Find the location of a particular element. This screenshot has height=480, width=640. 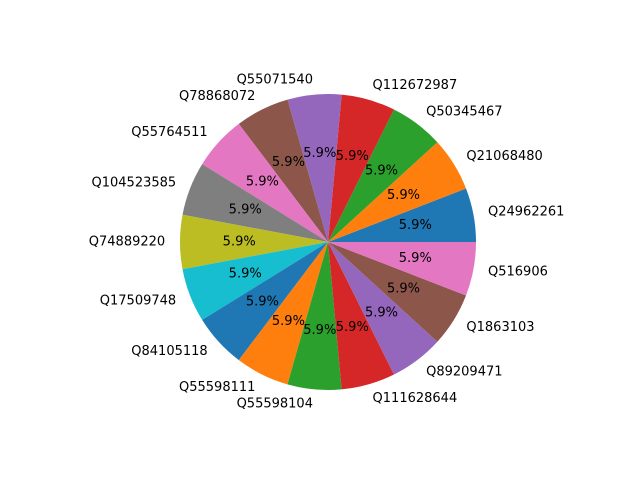

pie-slice-Q17509748 is located at coordinates (255, 281).